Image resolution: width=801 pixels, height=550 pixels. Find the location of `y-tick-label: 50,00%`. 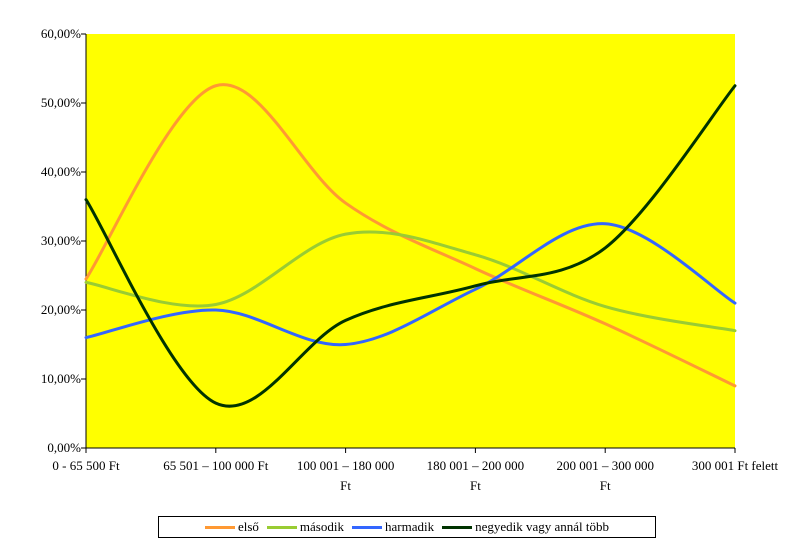

y-tick-label: 50,00% is located at coordinates (61, 102).